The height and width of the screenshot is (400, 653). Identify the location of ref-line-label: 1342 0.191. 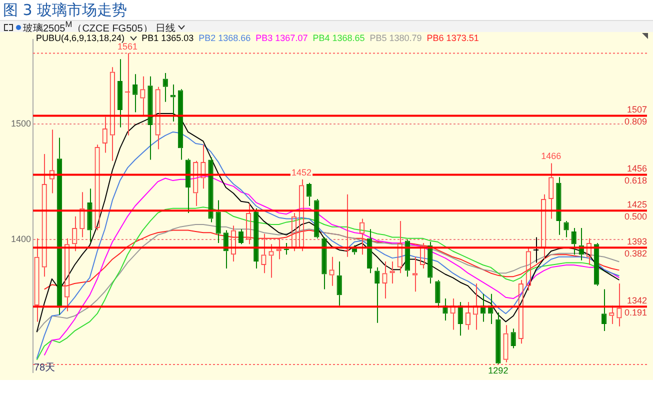
(635, 307).